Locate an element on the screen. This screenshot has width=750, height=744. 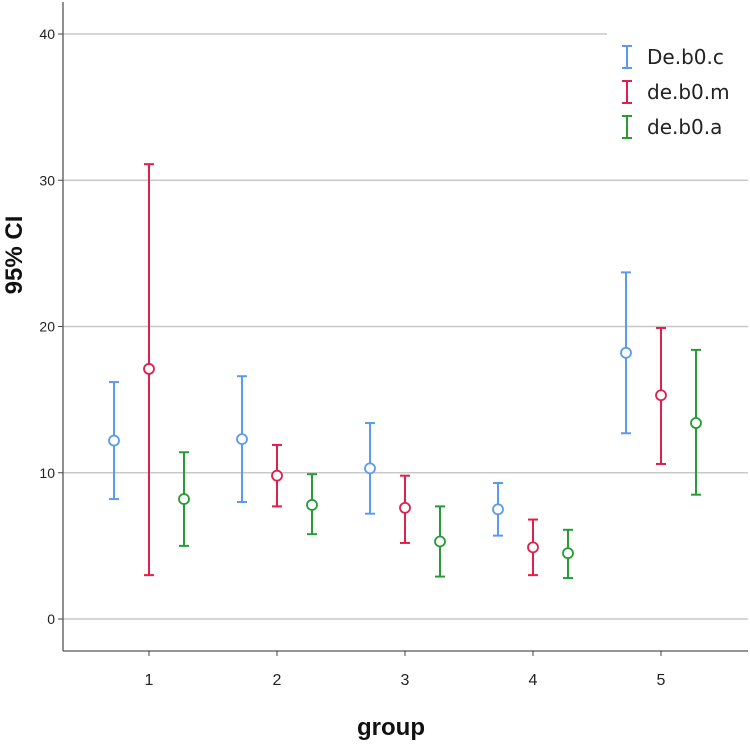
y-axis-title: 95% CI is located at coordinates (14, 255).